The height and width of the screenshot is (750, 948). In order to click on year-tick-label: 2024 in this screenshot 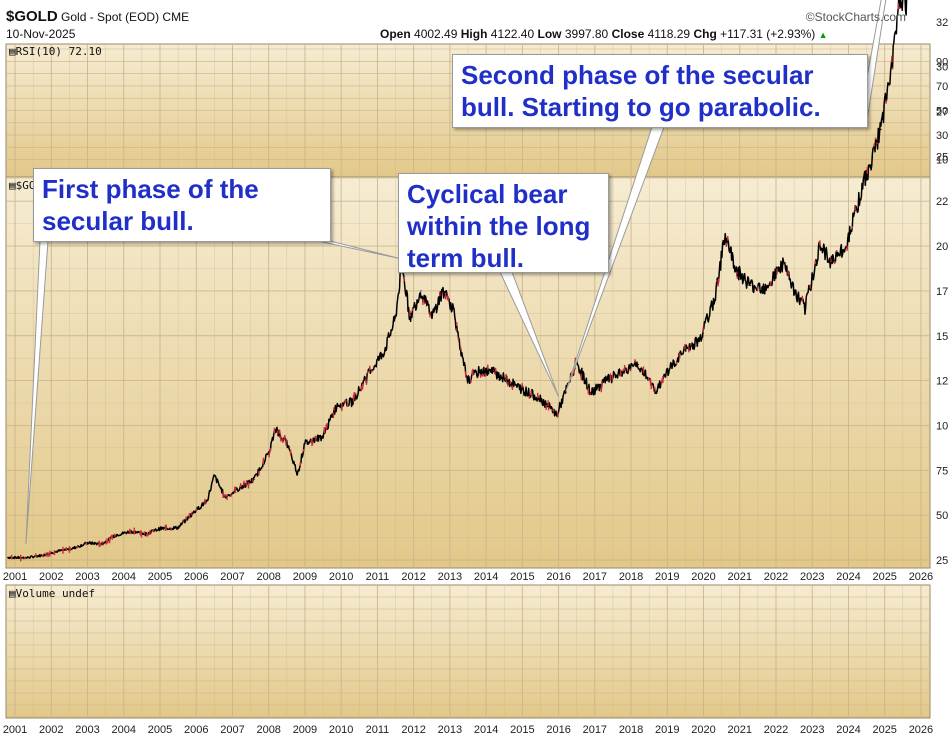, I will do `click(848, 577)`.